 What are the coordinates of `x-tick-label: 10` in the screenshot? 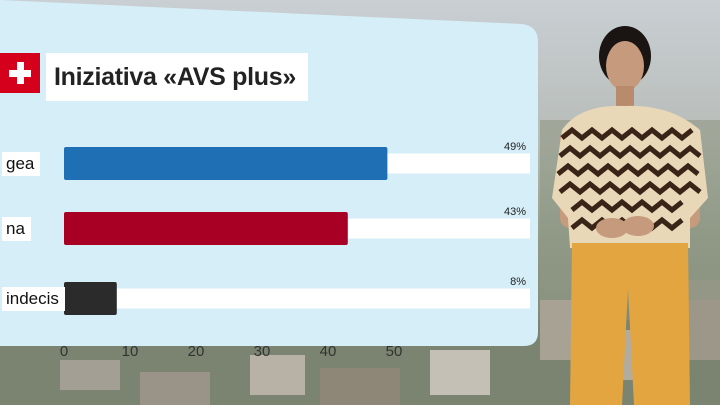 It's located at (130, 351).